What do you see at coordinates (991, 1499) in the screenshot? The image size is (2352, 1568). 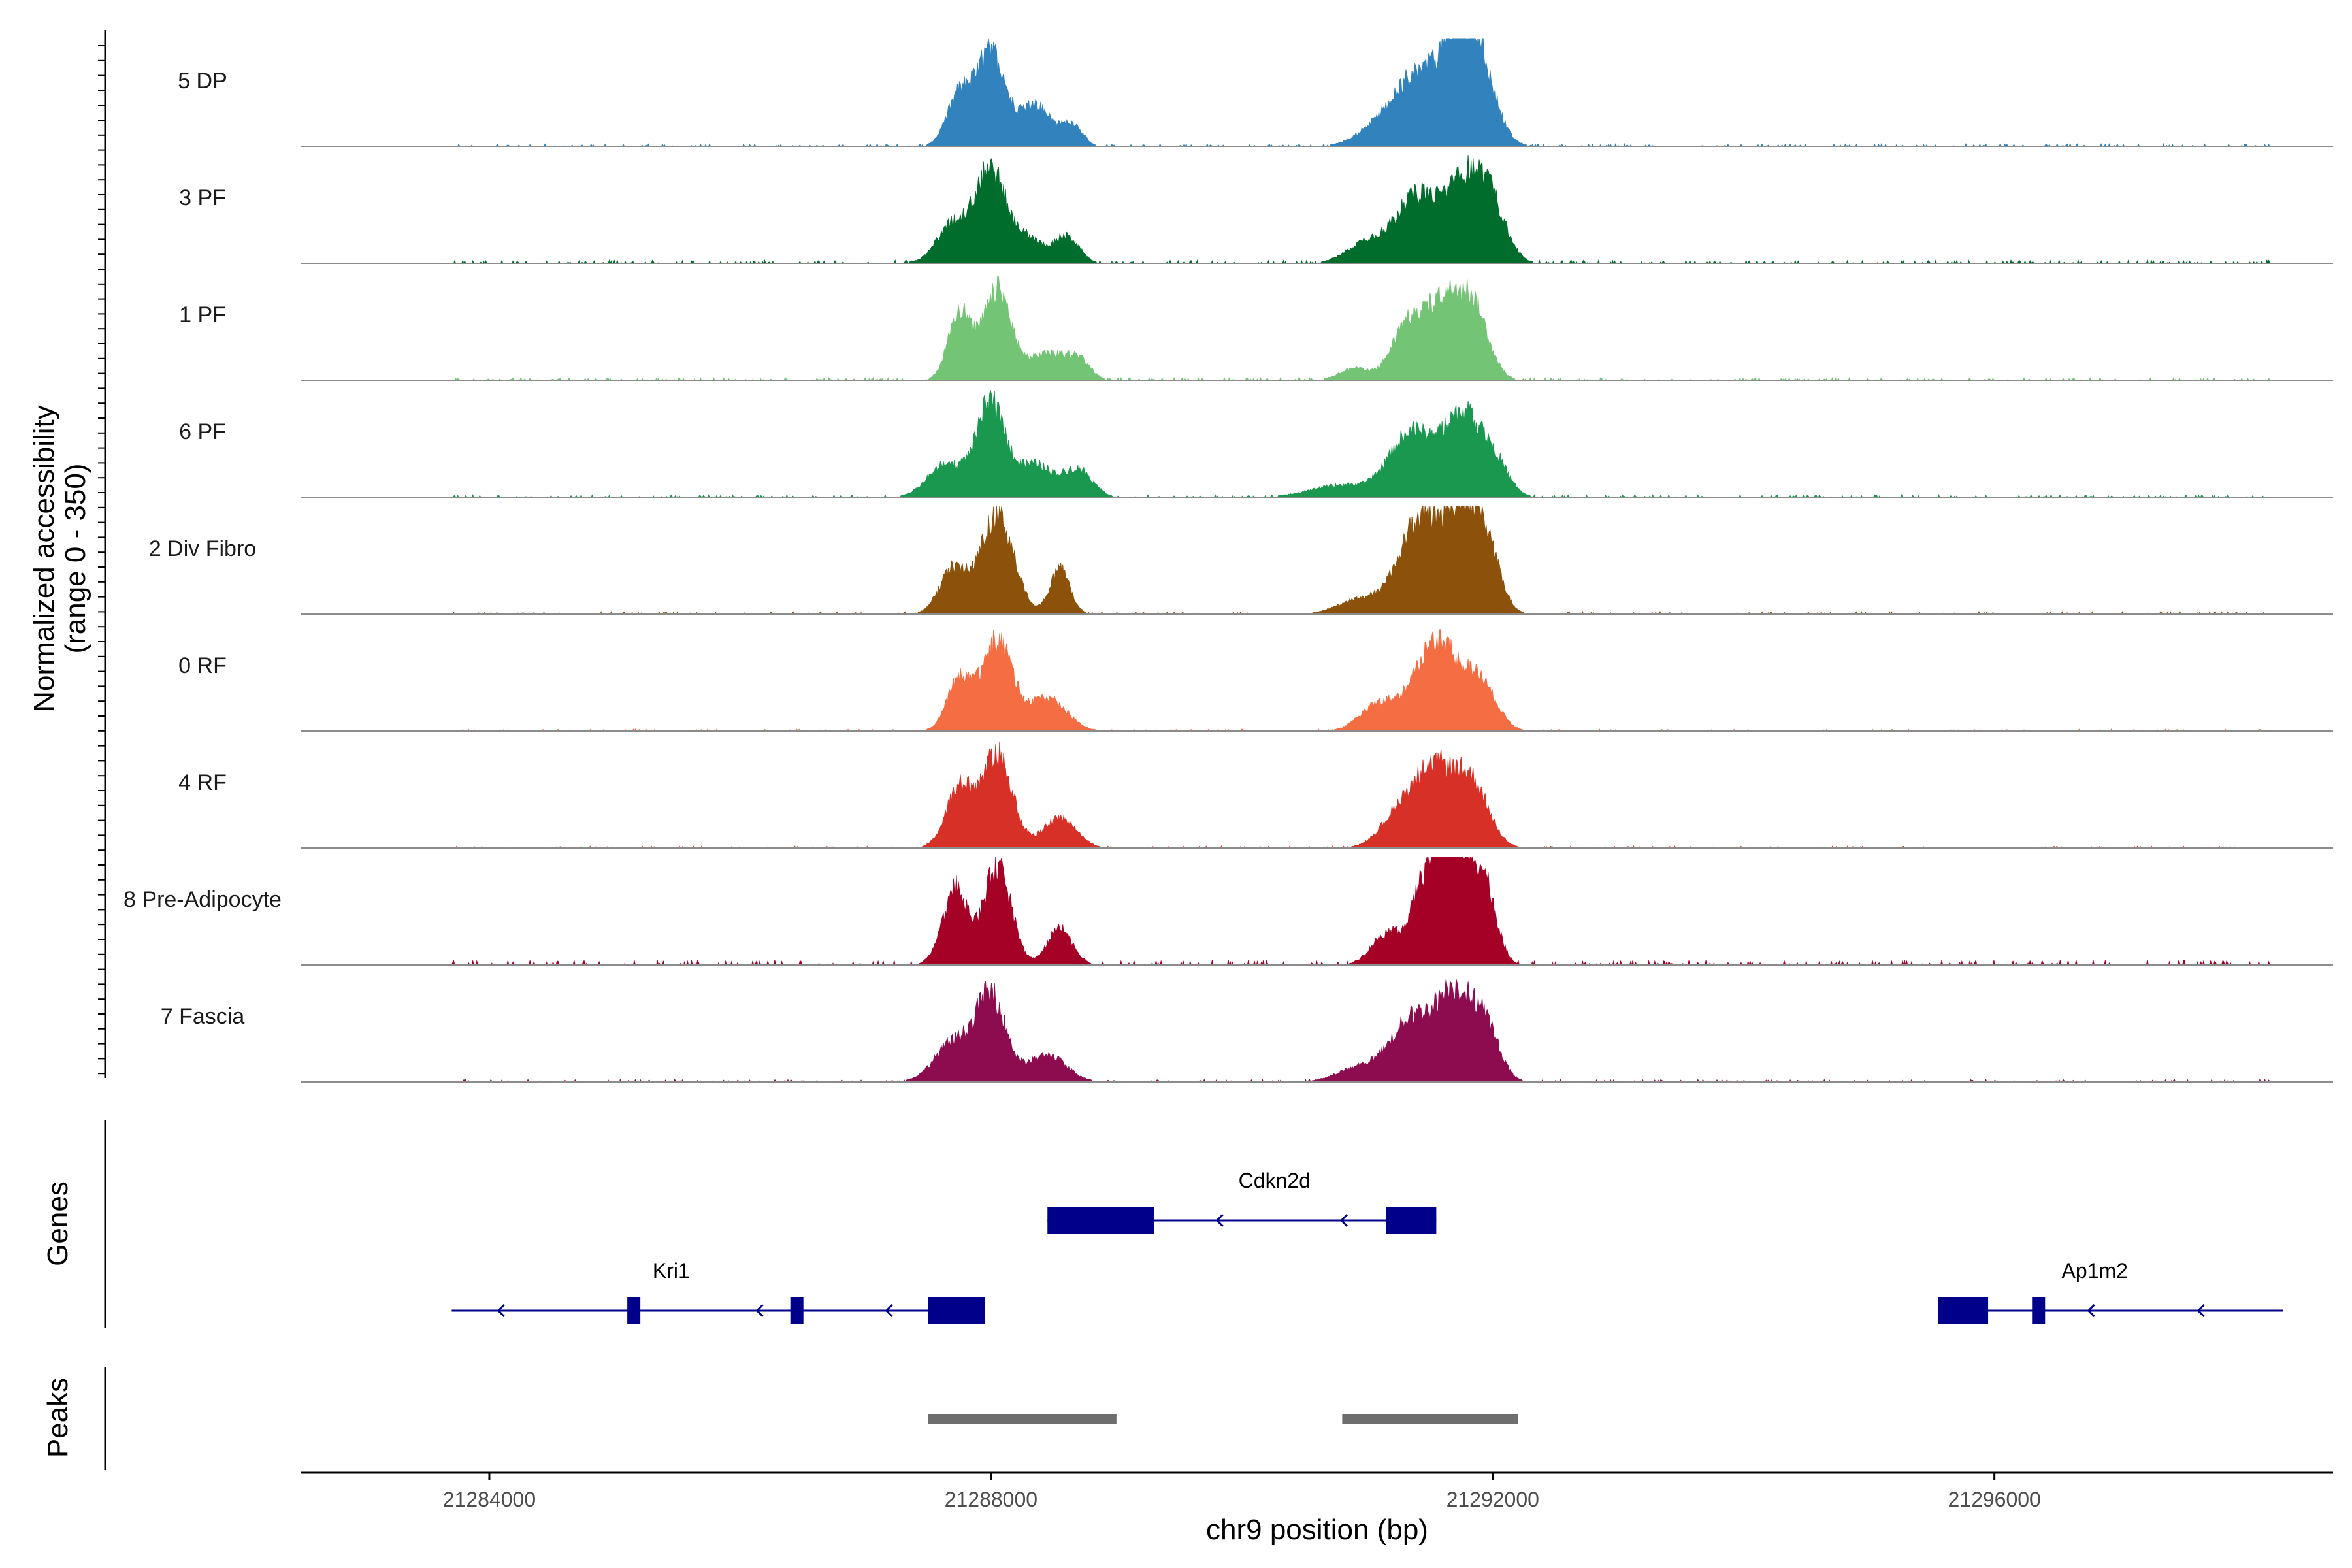 I see `x-tick-label: 21288000` at bounding box center [991, 1499].